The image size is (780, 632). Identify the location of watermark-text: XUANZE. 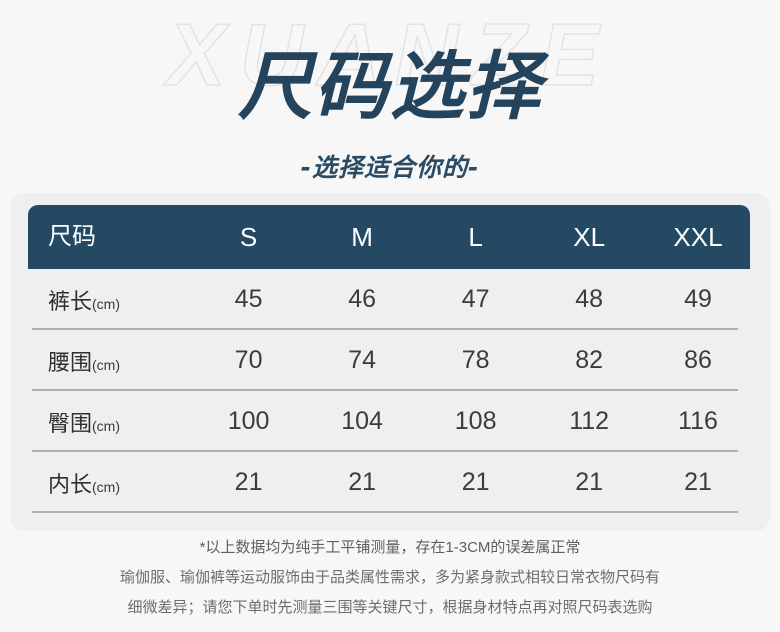
(389, 55).